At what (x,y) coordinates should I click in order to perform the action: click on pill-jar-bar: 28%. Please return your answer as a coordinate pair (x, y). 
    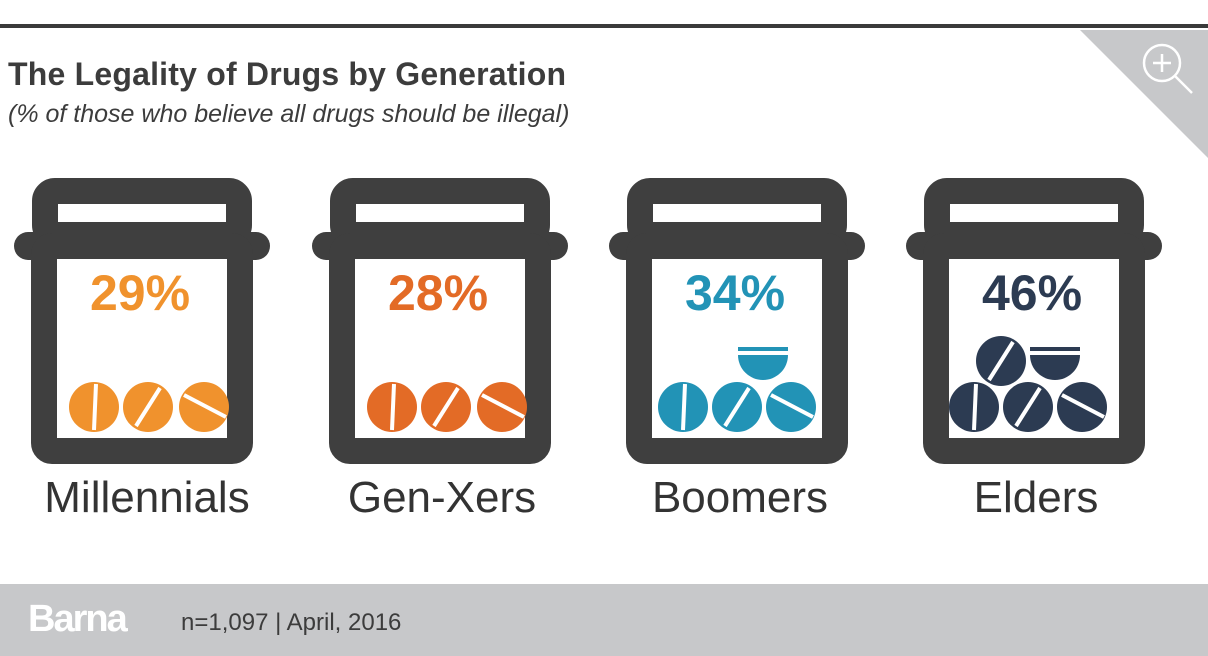
    Looking at the image, I should click on (439, 323).